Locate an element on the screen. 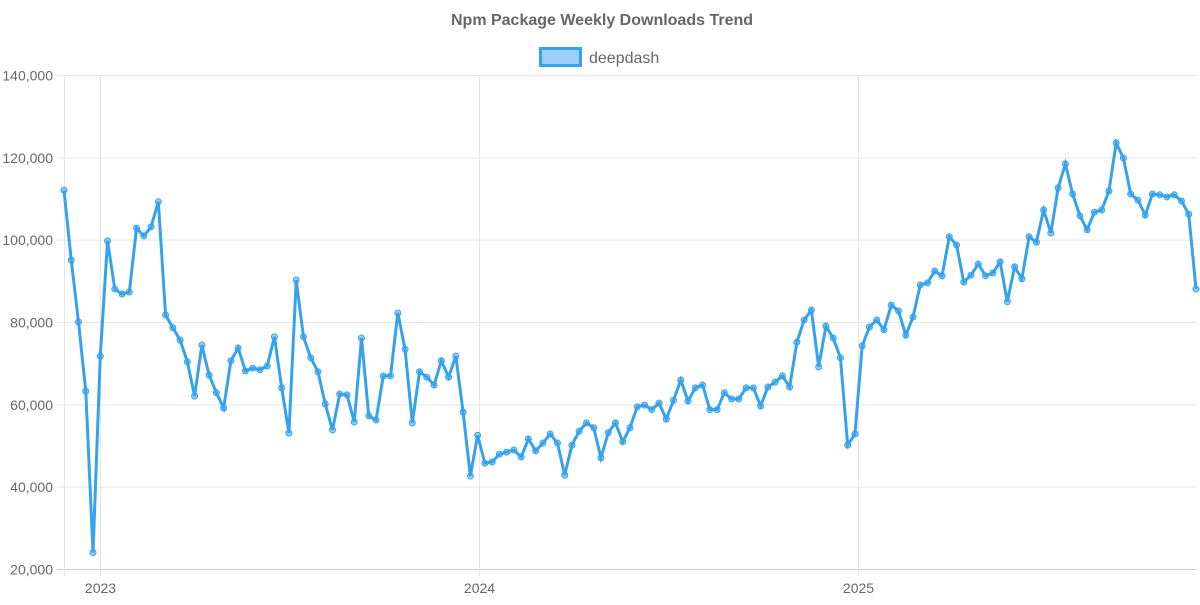 The width and height of the screenshot is (1200, 605). x-axis: 2023 2024 2025 is located at coordinates (479, 588).